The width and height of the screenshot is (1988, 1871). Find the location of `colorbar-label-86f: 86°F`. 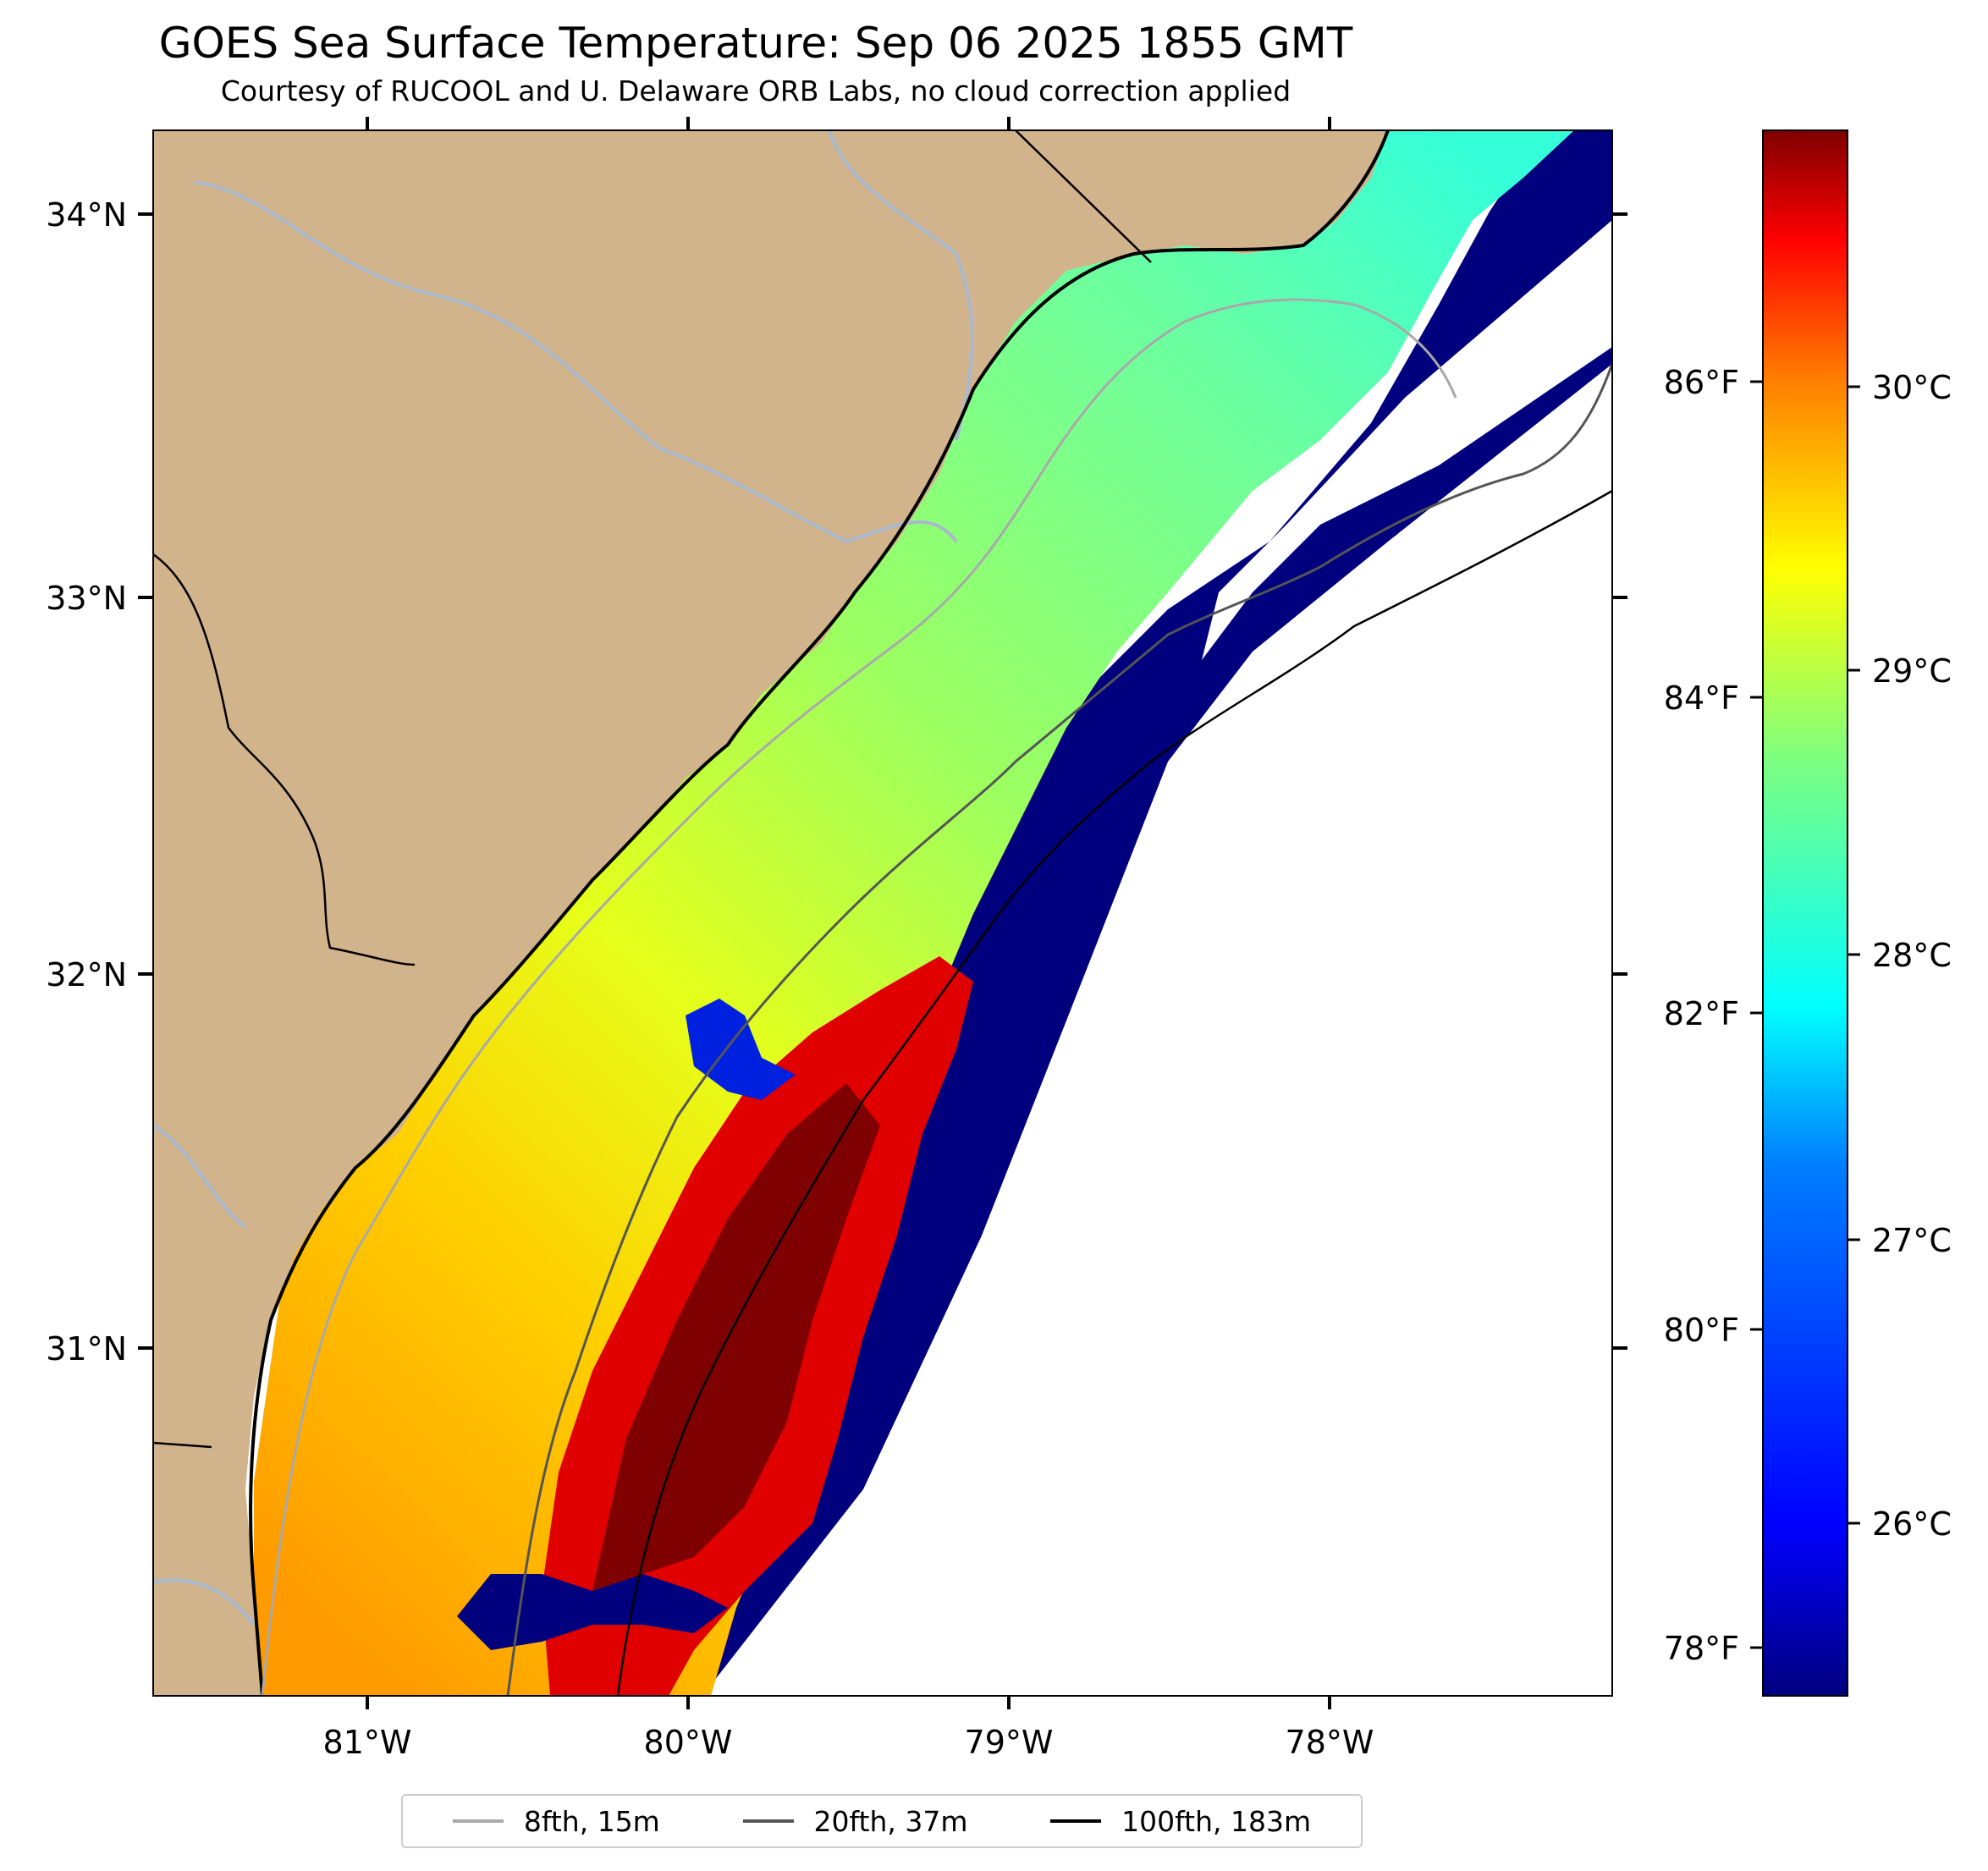

colorbar-label-86f: 86°F is located at coordinates (1701, 382).